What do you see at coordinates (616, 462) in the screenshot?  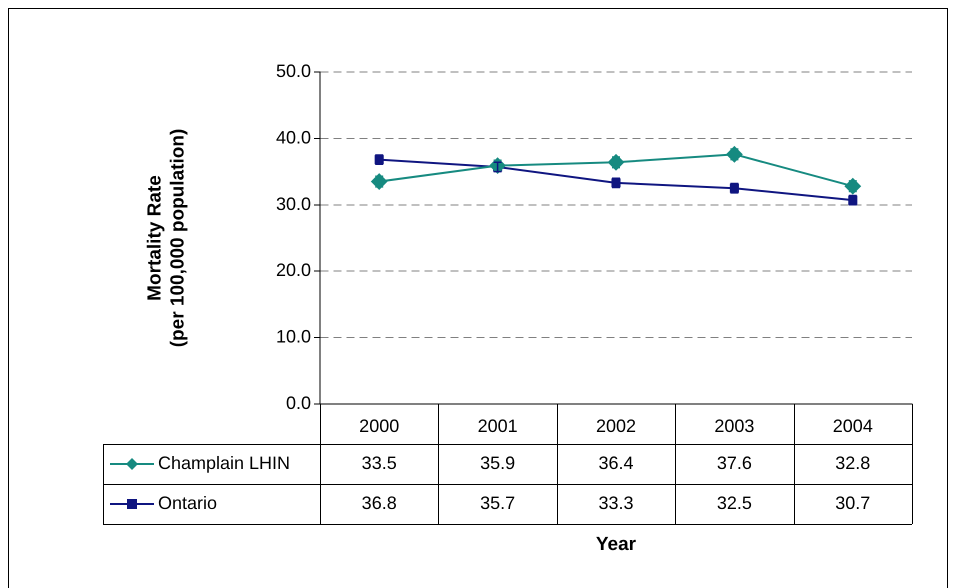 I see `data-label: 36.4` at bounding box center [616, 462].